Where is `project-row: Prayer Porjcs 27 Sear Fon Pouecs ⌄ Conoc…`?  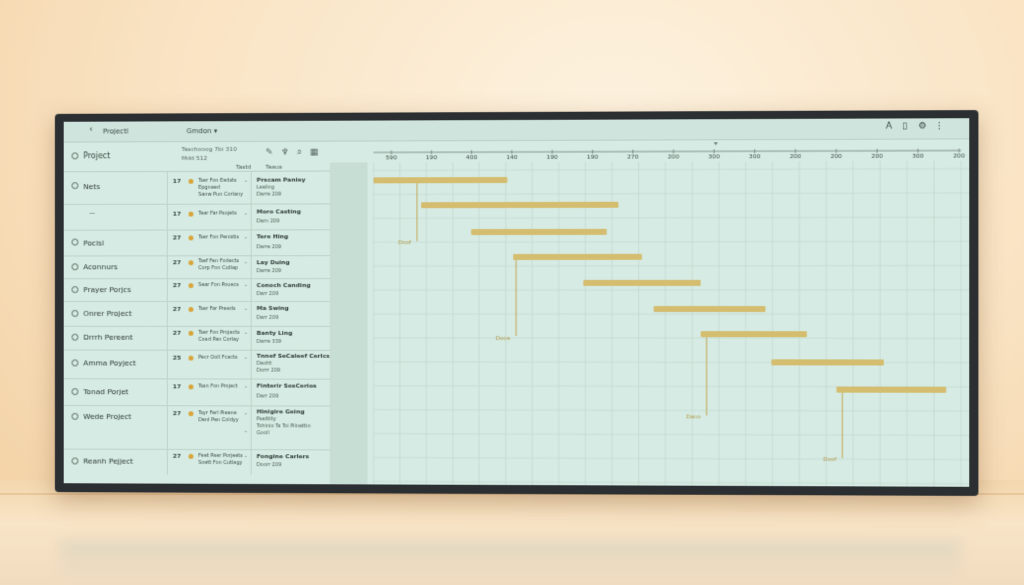 project-row: Prayer Porjcs 27 Sear Fon Pouecs ⌄ Conoc… is located at coordinates (196, 290).